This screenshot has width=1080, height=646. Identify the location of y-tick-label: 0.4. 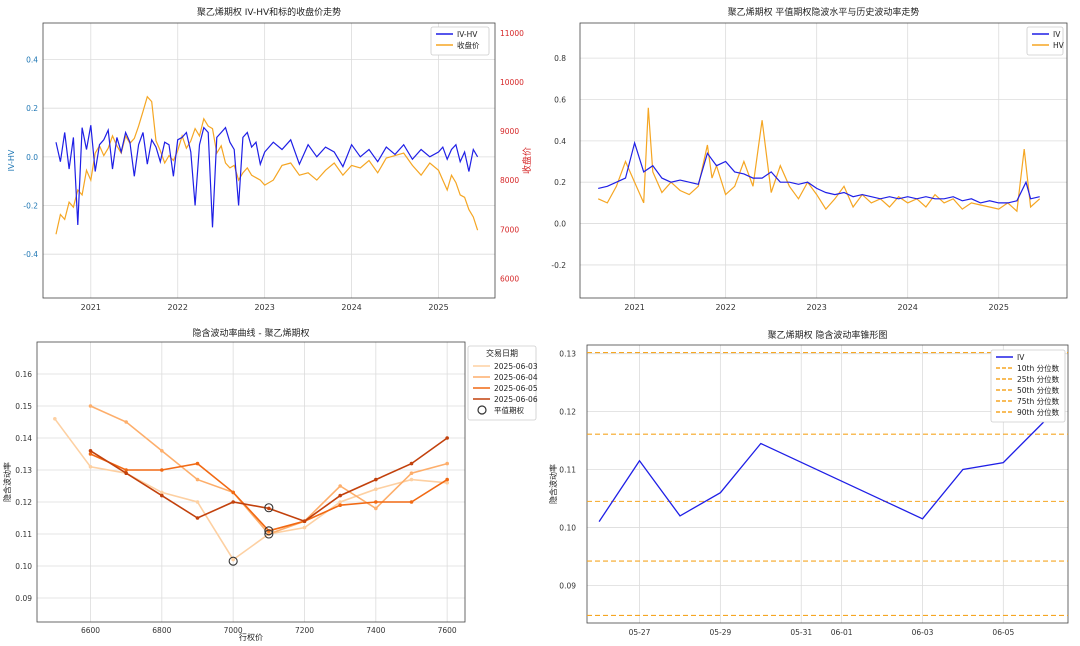
(560, 141).